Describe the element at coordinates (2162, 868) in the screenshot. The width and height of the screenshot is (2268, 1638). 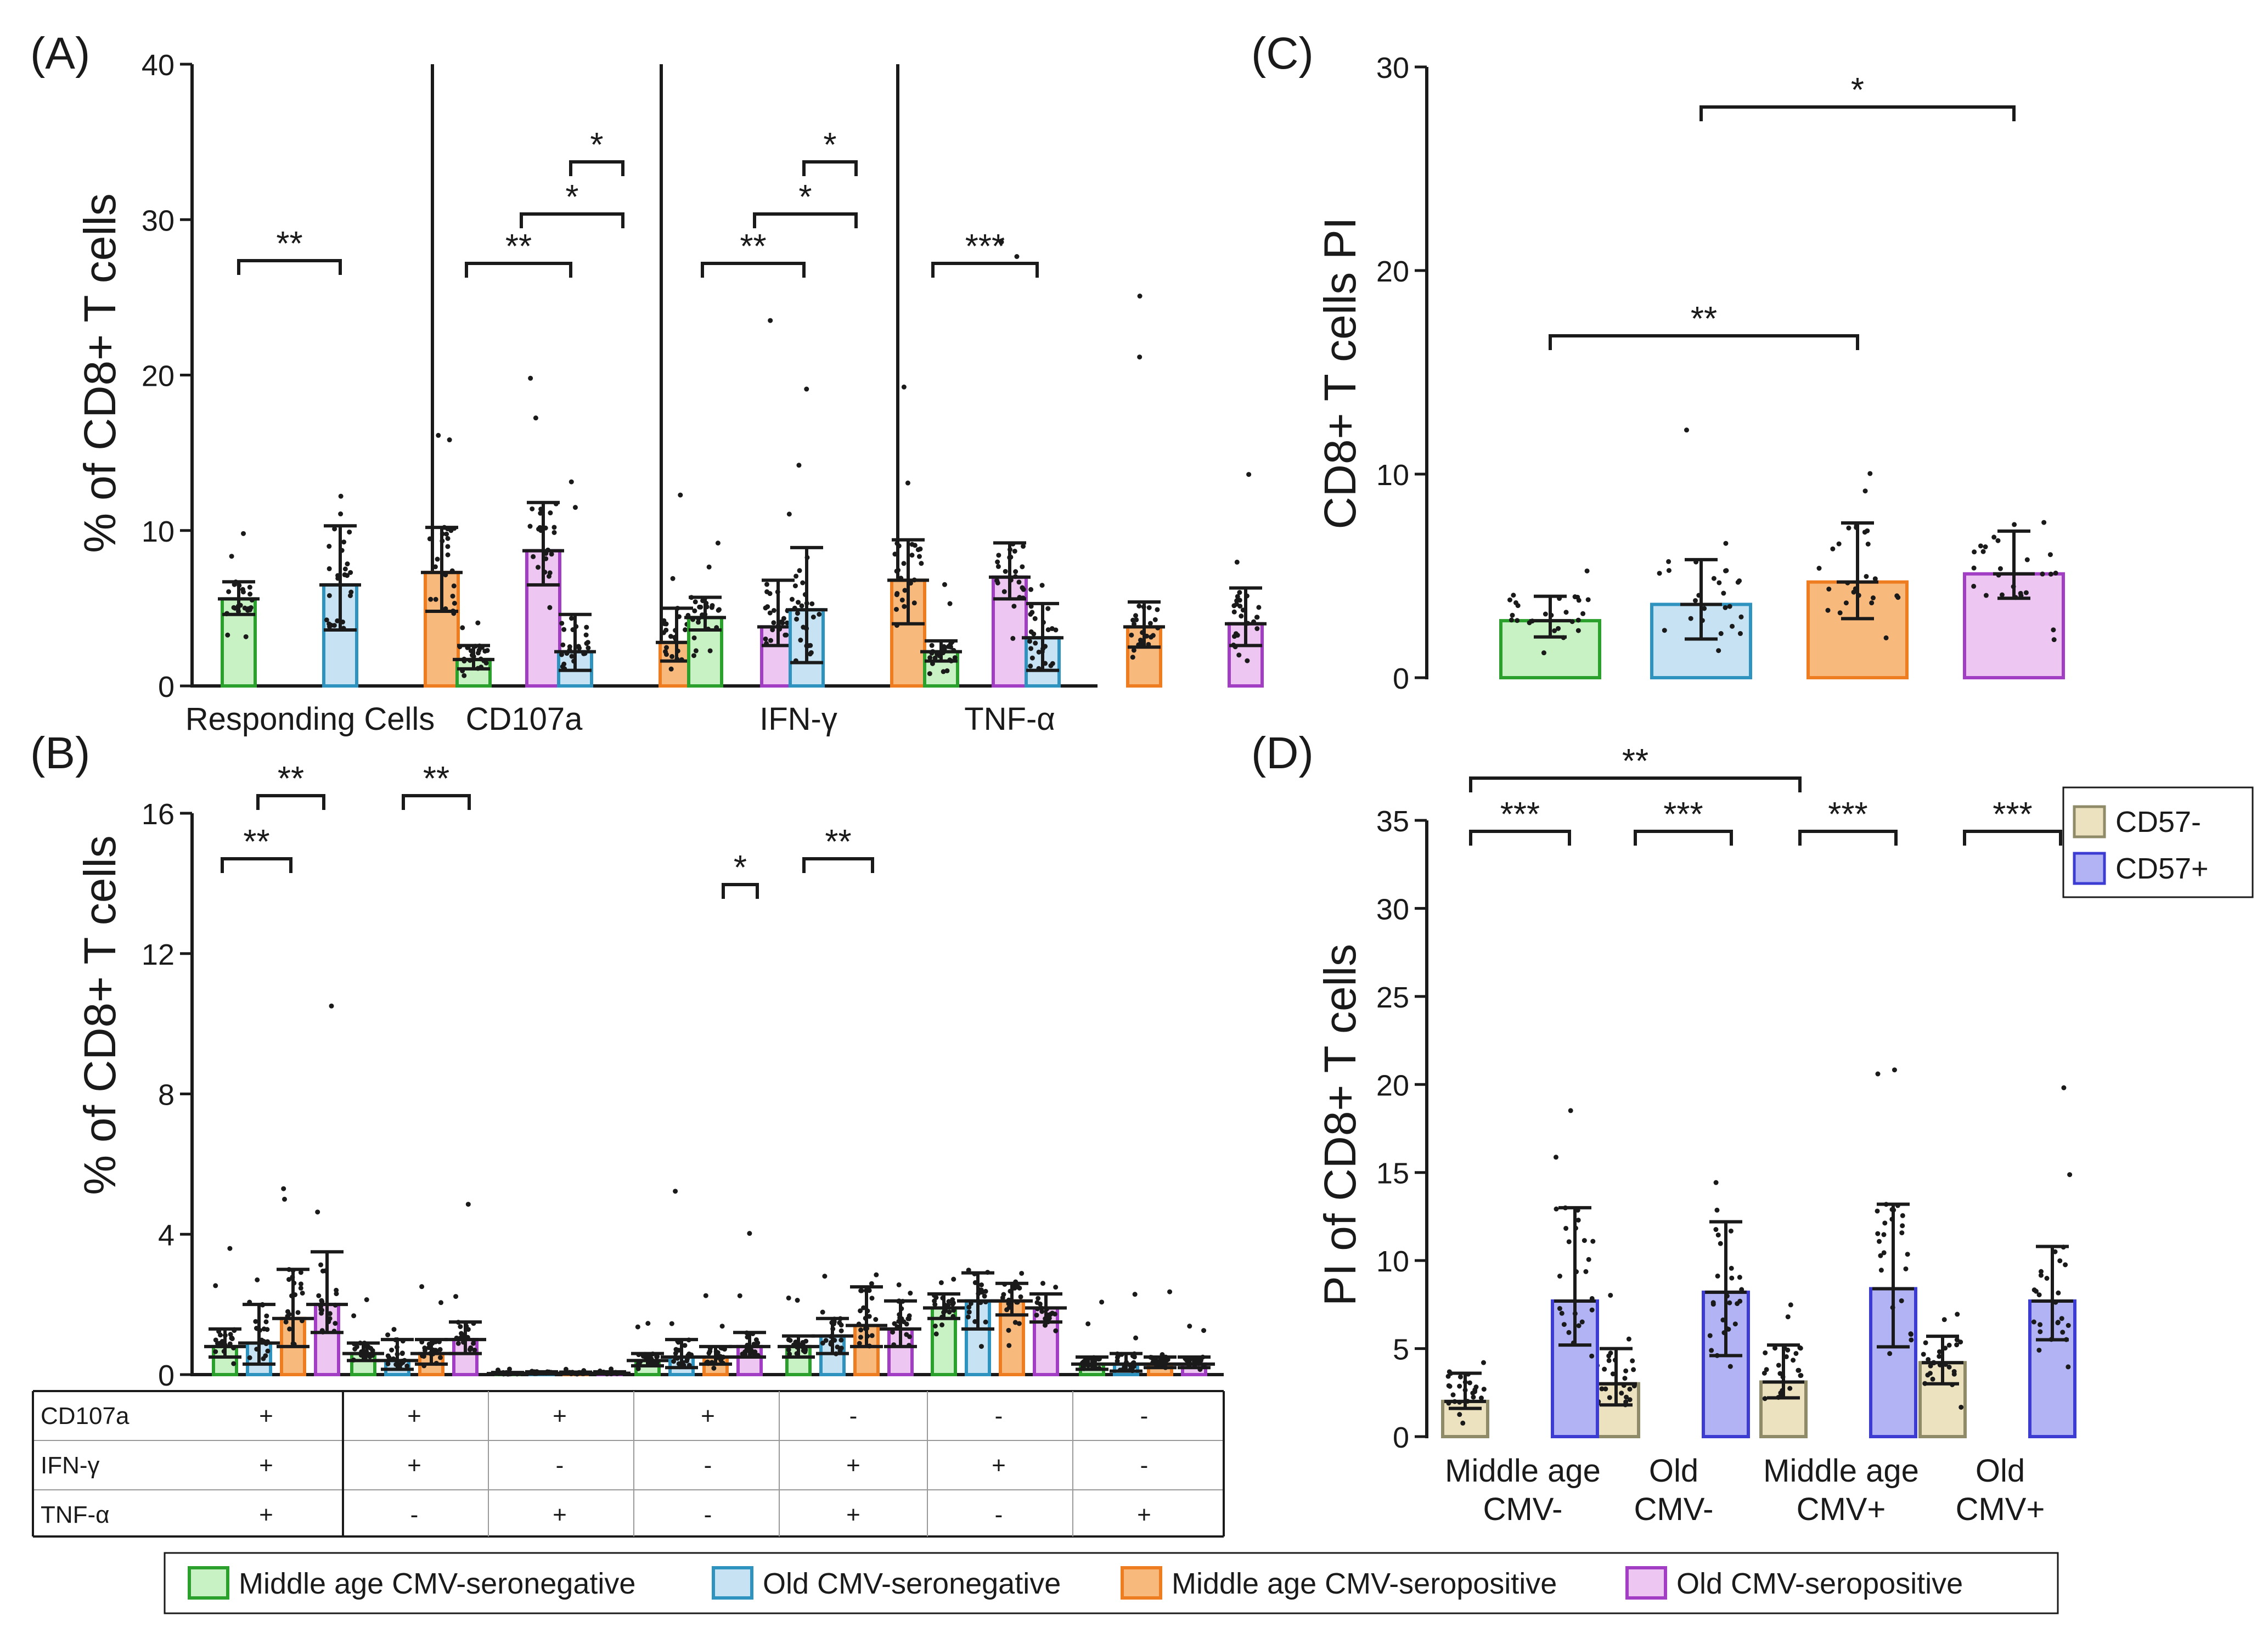
I see `legend-label: CD57+` at that location.